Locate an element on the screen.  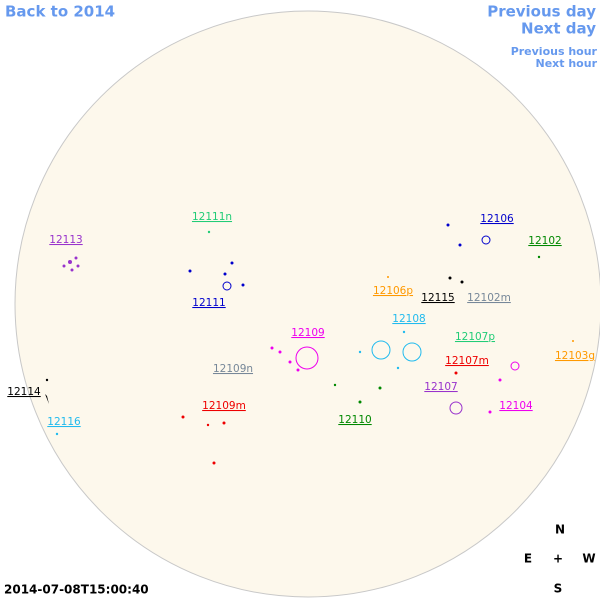
next-hour-link: Next hour is located at coordinates (567, 63).